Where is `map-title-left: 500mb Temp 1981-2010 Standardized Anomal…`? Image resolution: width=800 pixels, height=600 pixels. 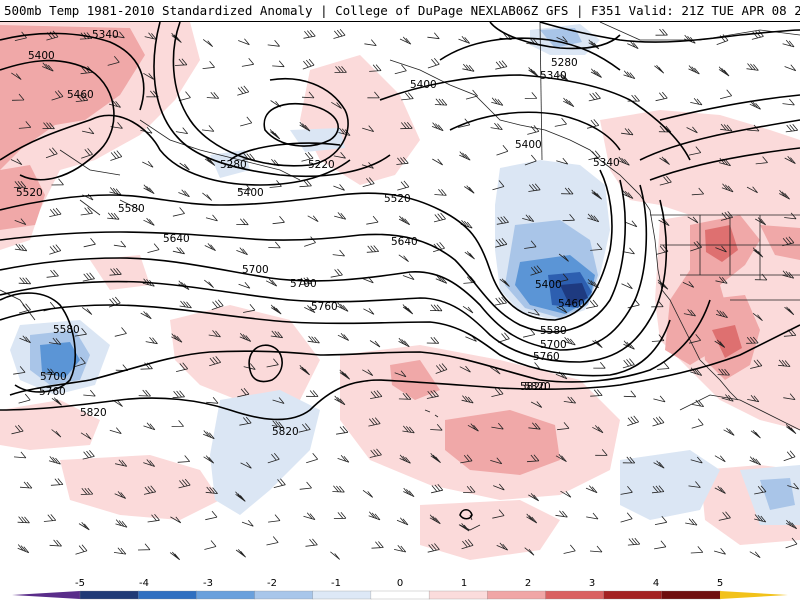
map-title-left: 500mb Temp 1981-2010 Standardized Anomal… is located at coordinates (260, 10).